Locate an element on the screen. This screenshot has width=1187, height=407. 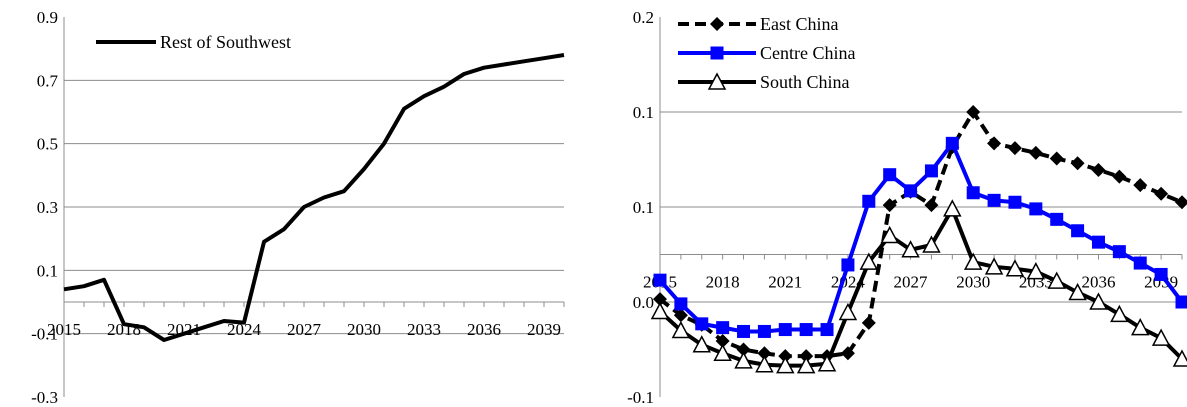
legend-entry: Rest of Southwest is located at coordinates (193, 42).